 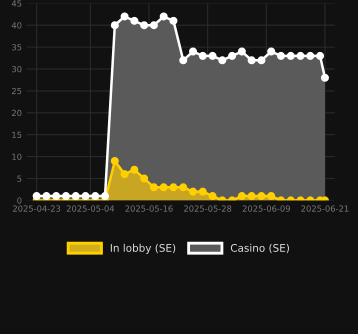 I want to click on legend-label: Casino (SE), so click(x=259, y=249).